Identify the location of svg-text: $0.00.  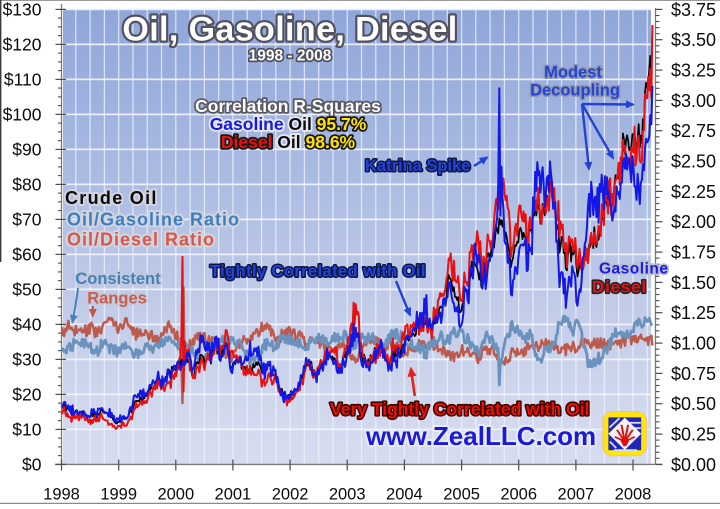
(693, 465).